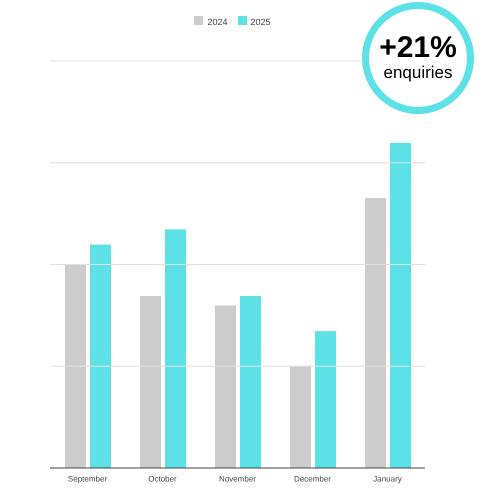  I want to click on circle-outline: +21% enquiries, so click(418, 58).